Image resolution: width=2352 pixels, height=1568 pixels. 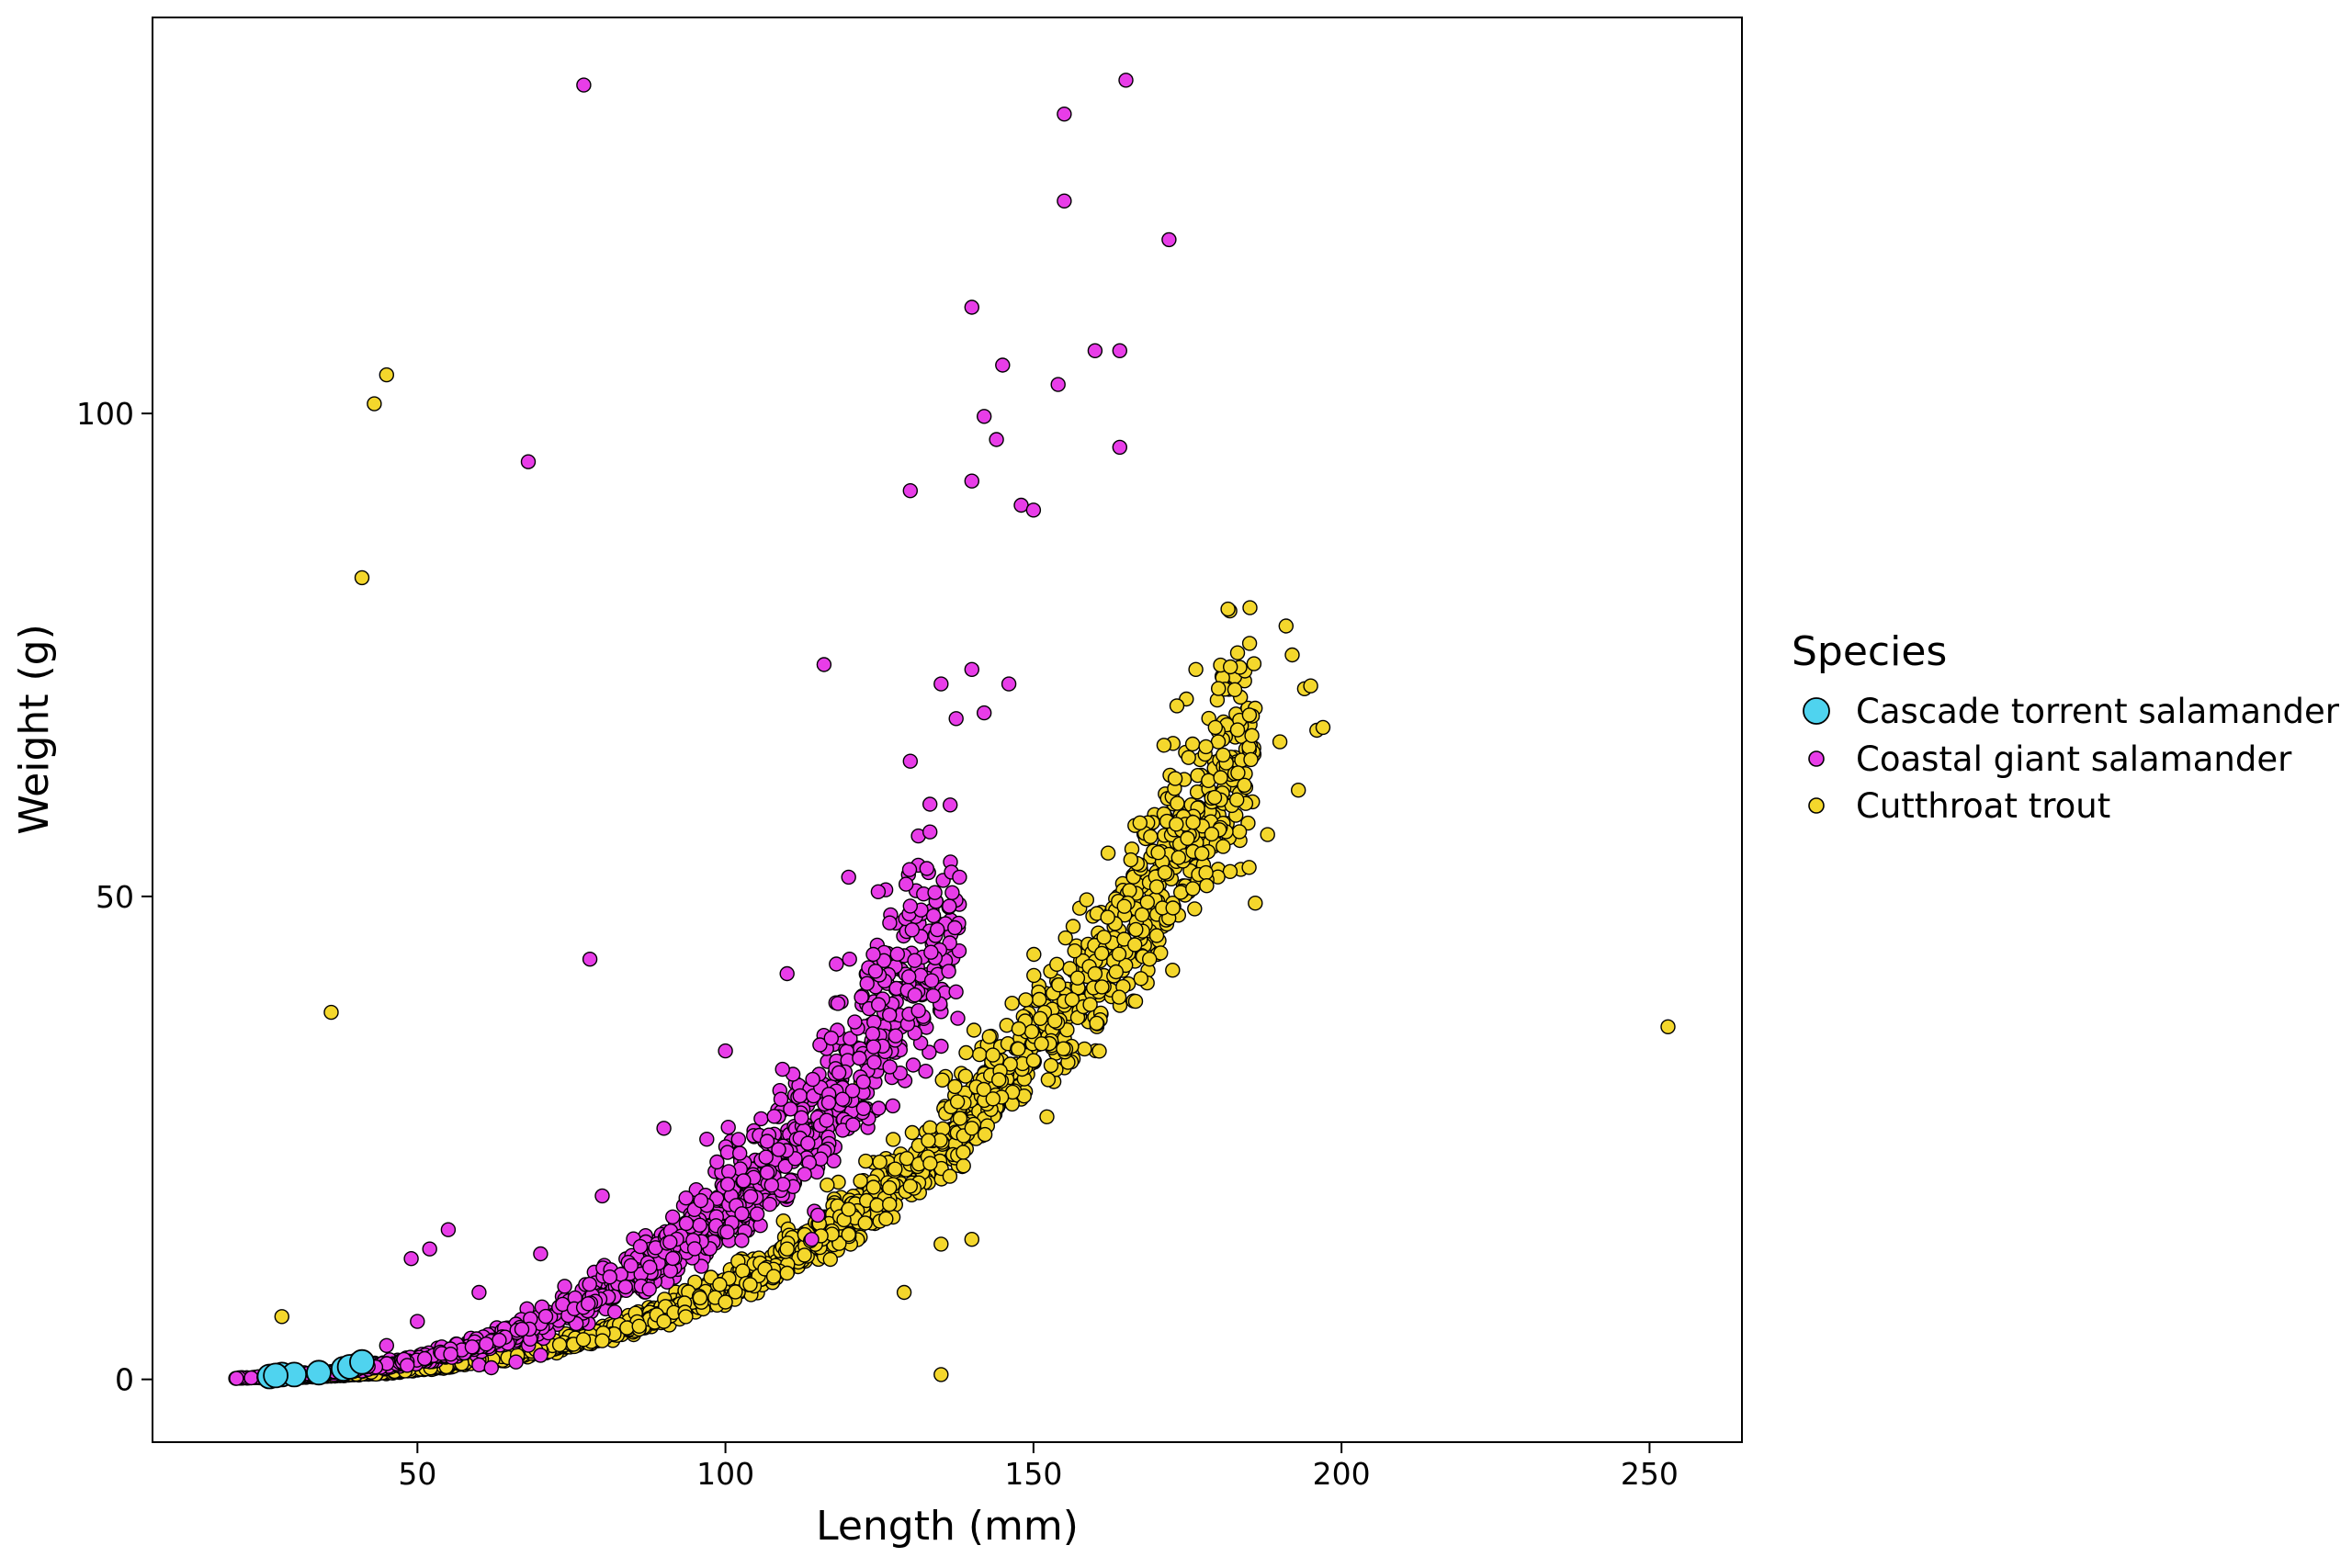 What do you see at coordinates (1342, 1474) in the screenshot?
I see `x-tick-label: 200` at bounding box center [1342, 1474].